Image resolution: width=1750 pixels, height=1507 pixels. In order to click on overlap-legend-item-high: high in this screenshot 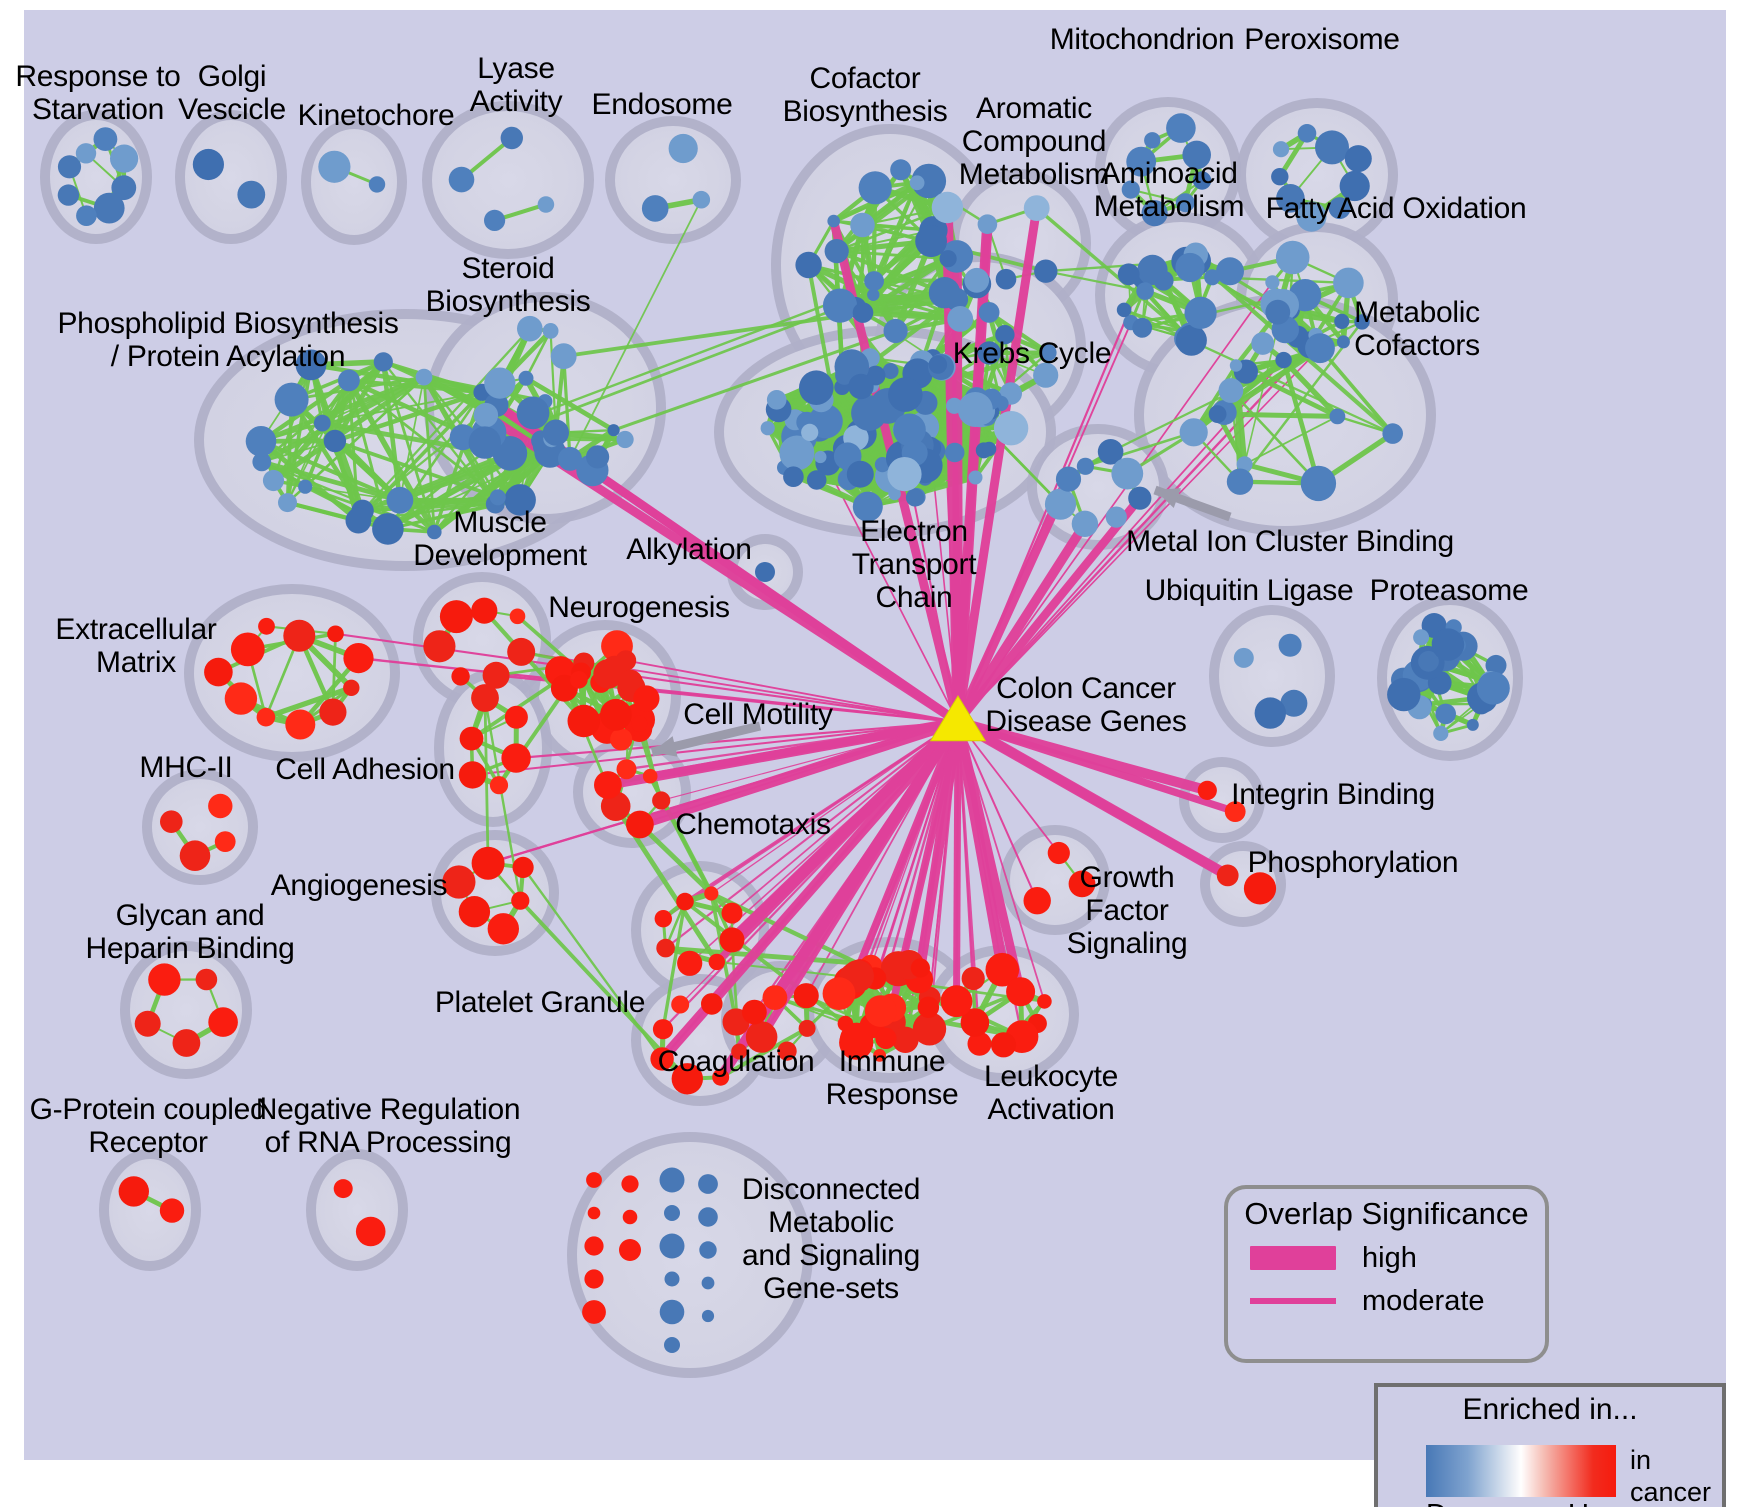, I will do `click(1386, 1258)`.